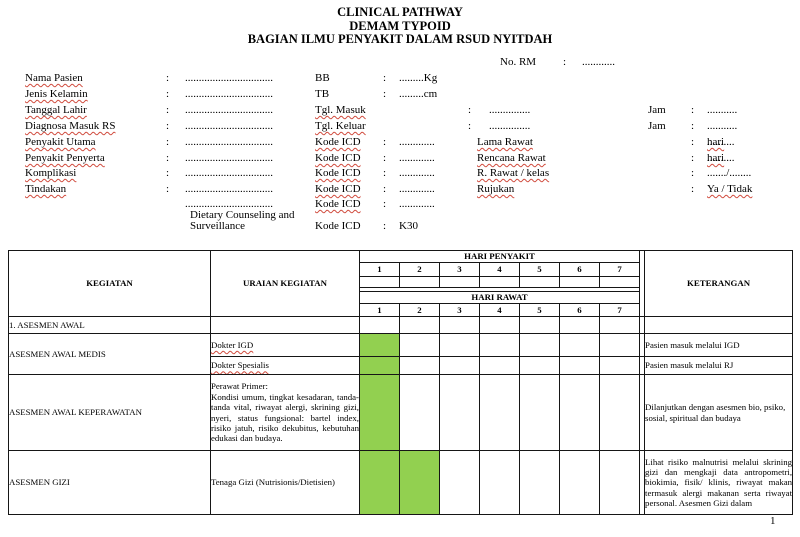  What do you see at coordinates (773, 521) in the screenshot?
I see `page-number: 1` at bounding box center [773, 521].